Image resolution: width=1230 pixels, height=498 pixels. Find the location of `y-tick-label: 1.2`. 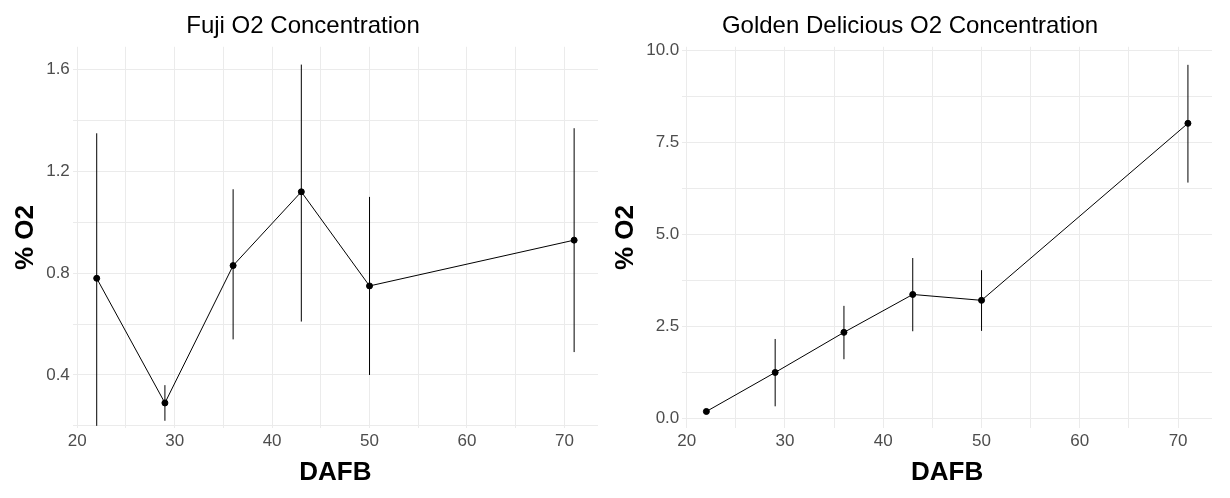

y-tick-label: 1.2 is located at coordinates (58, 171).